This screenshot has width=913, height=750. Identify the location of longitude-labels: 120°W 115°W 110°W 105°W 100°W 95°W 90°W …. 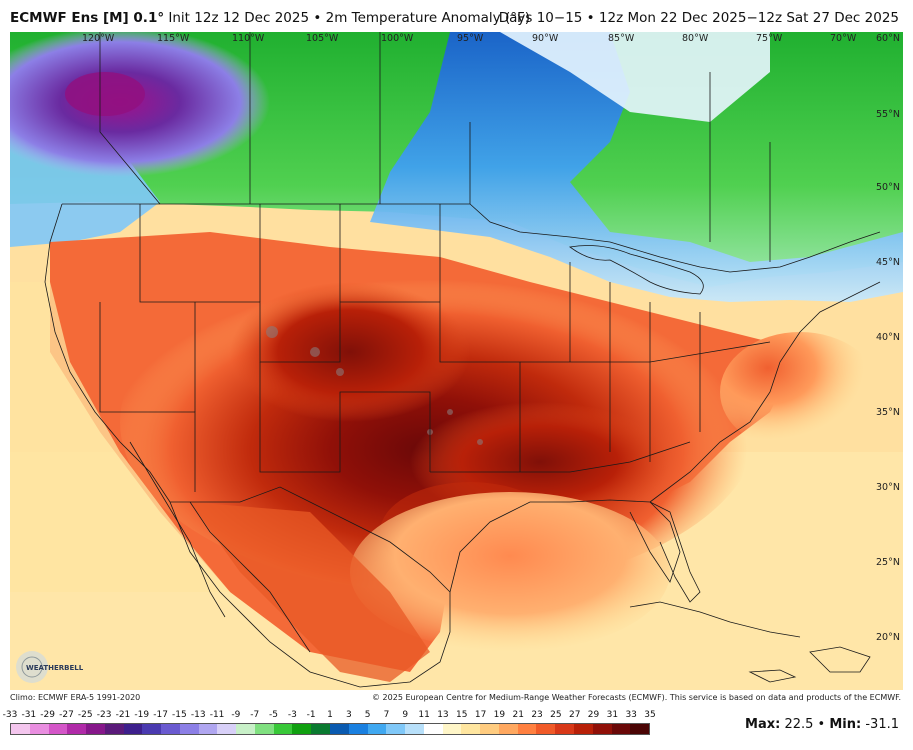
(491, 38).